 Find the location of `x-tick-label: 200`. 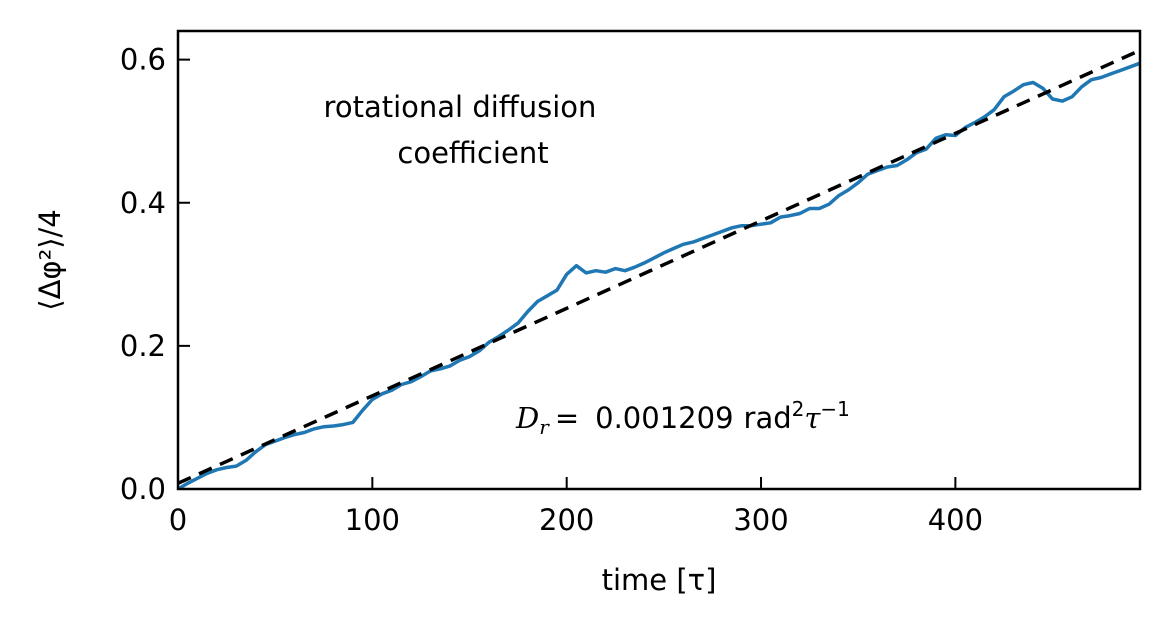

x-tick-label: 200 is located at coordinates (566, 520).